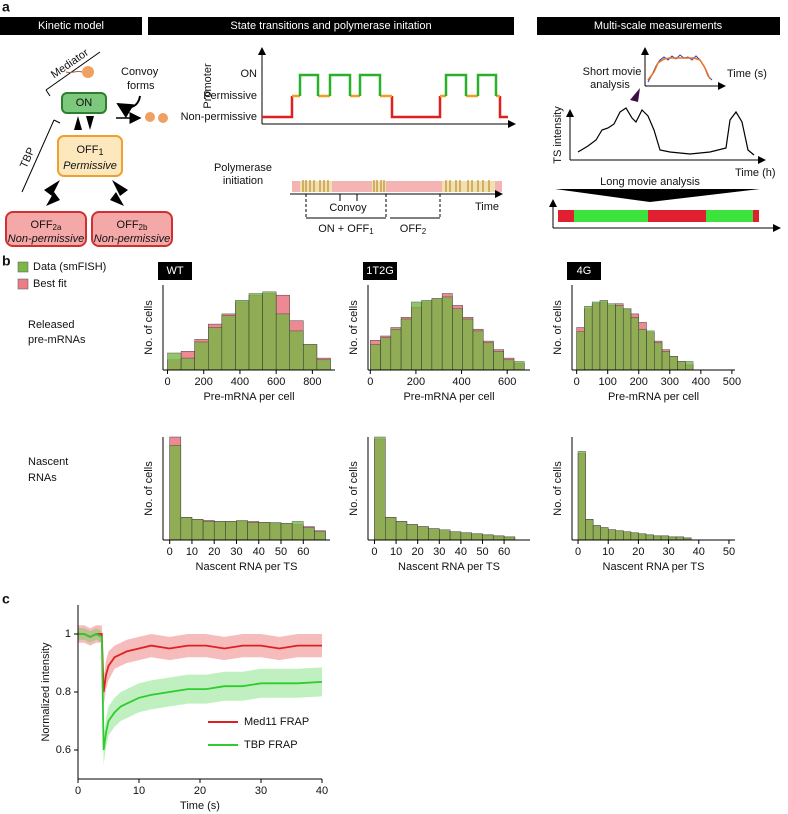 The width and height of the screenshot is (788, 814). I want to click on axis-title: TS intensity, so click(558, 135).